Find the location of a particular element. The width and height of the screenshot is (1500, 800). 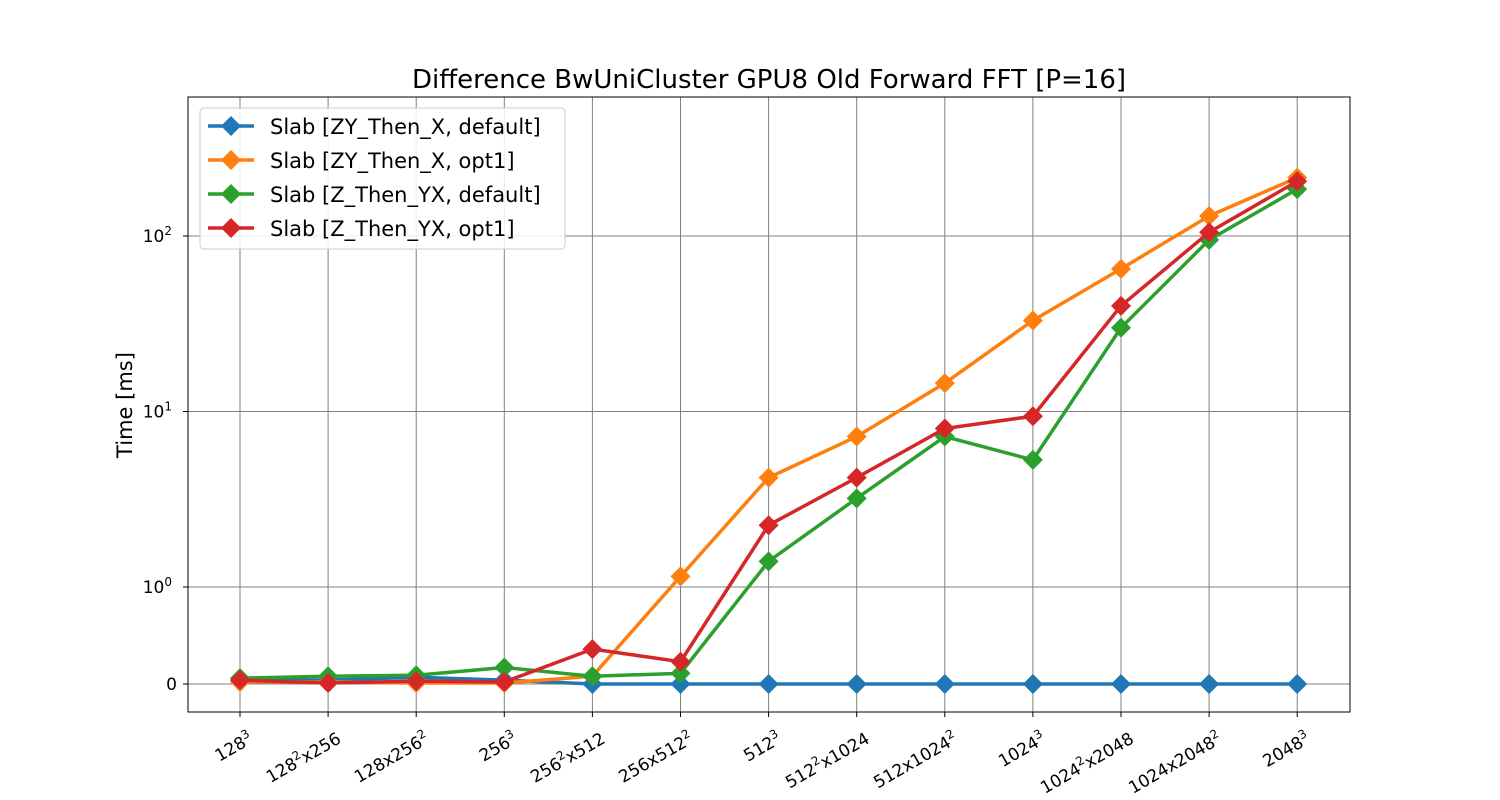

x-tick-label: 5122x1024 is located at coordinates (827, 759).